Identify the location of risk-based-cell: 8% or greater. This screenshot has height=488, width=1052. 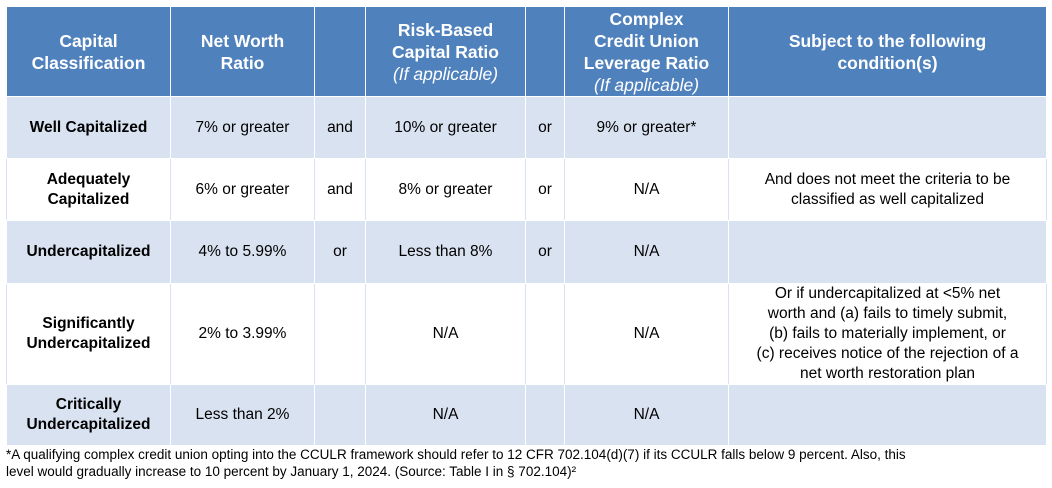
(445, 189).